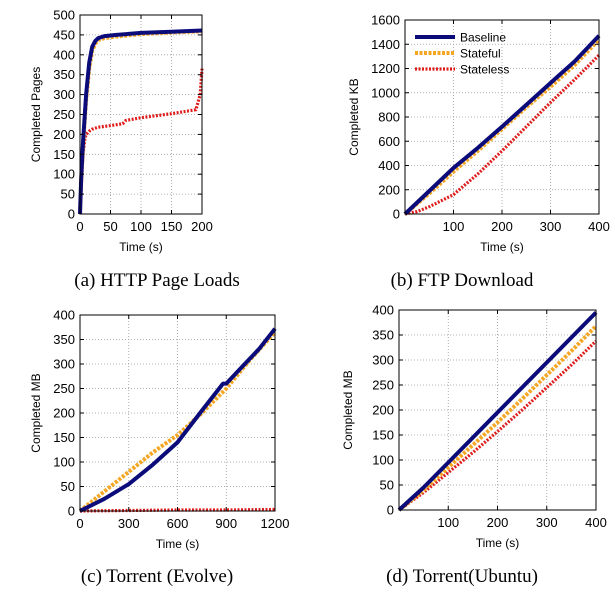 The height and width of the screenshot is (598, 615). I want to click on caption-d: (d) Torrent(Ubuntu), so click(462, 576).